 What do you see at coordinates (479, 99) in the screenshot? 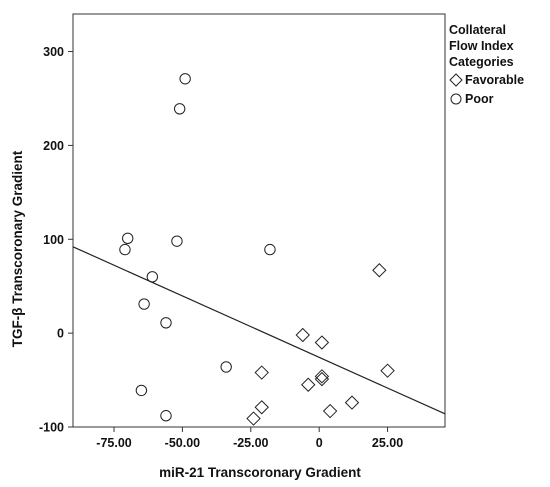
I see `legend-label-poor: Poor` at bounding box center [479, 99].